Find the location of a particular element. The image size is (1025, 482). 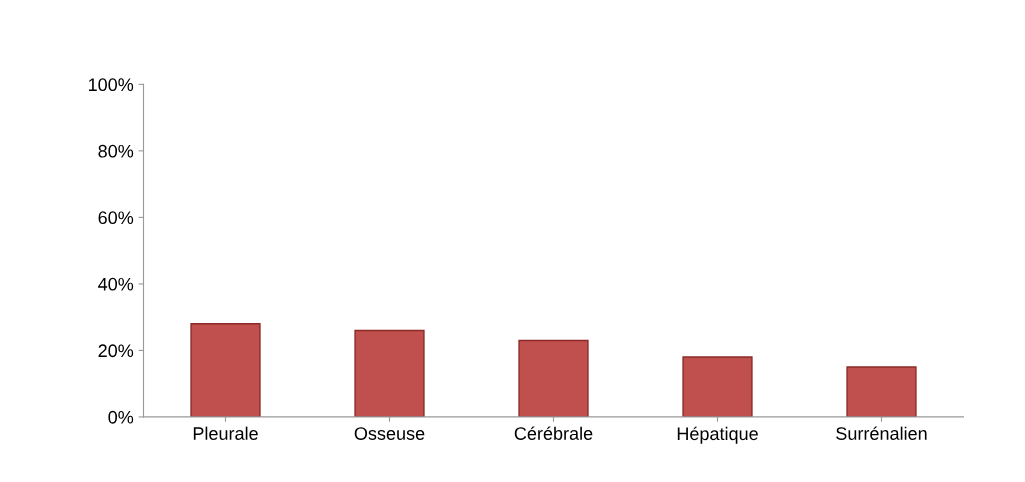

x-tick-label: Pleurale is located at coordinates (225, 433).